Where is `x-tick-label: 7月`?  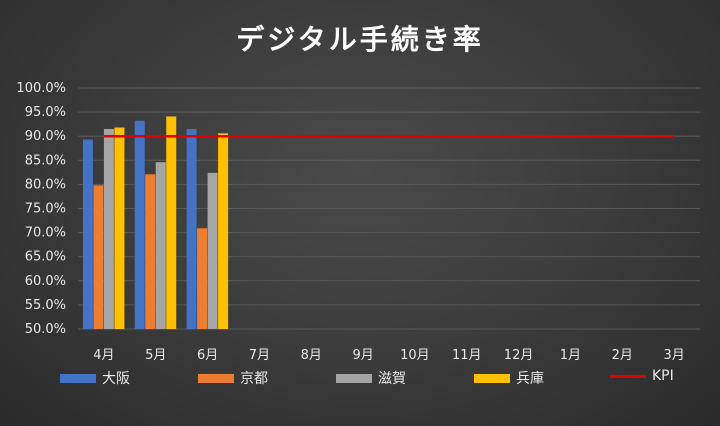
x-tick-label: 7月 is located at coordinates (259, 355).